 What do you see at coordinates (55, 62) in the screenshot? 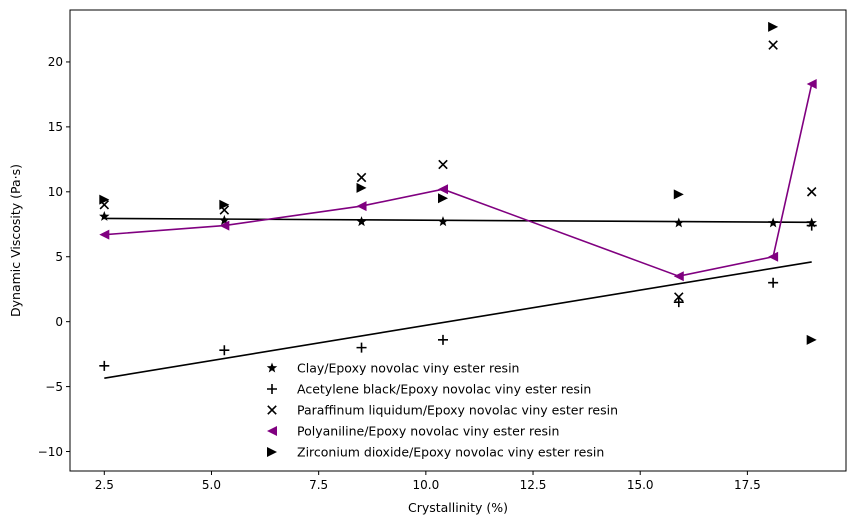
I see `y-tick-label: 20` at bounding box center [55, 62].